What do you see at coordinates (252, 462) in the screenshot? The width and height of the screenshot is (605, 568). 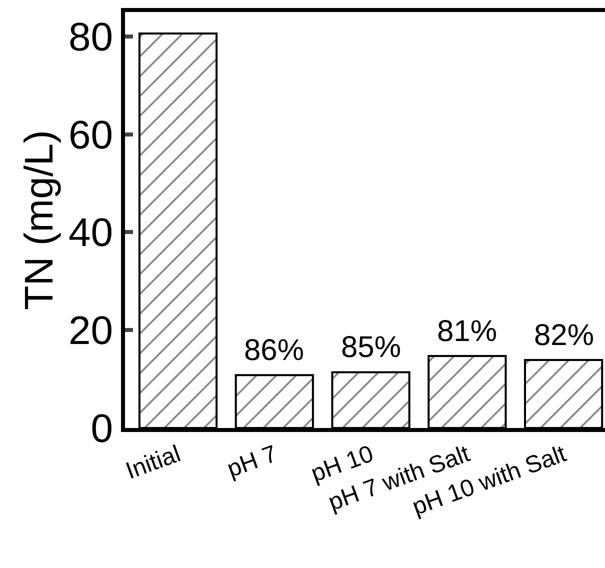 I see `x-tick-label: pH 7` at bounding box center [252, 462].